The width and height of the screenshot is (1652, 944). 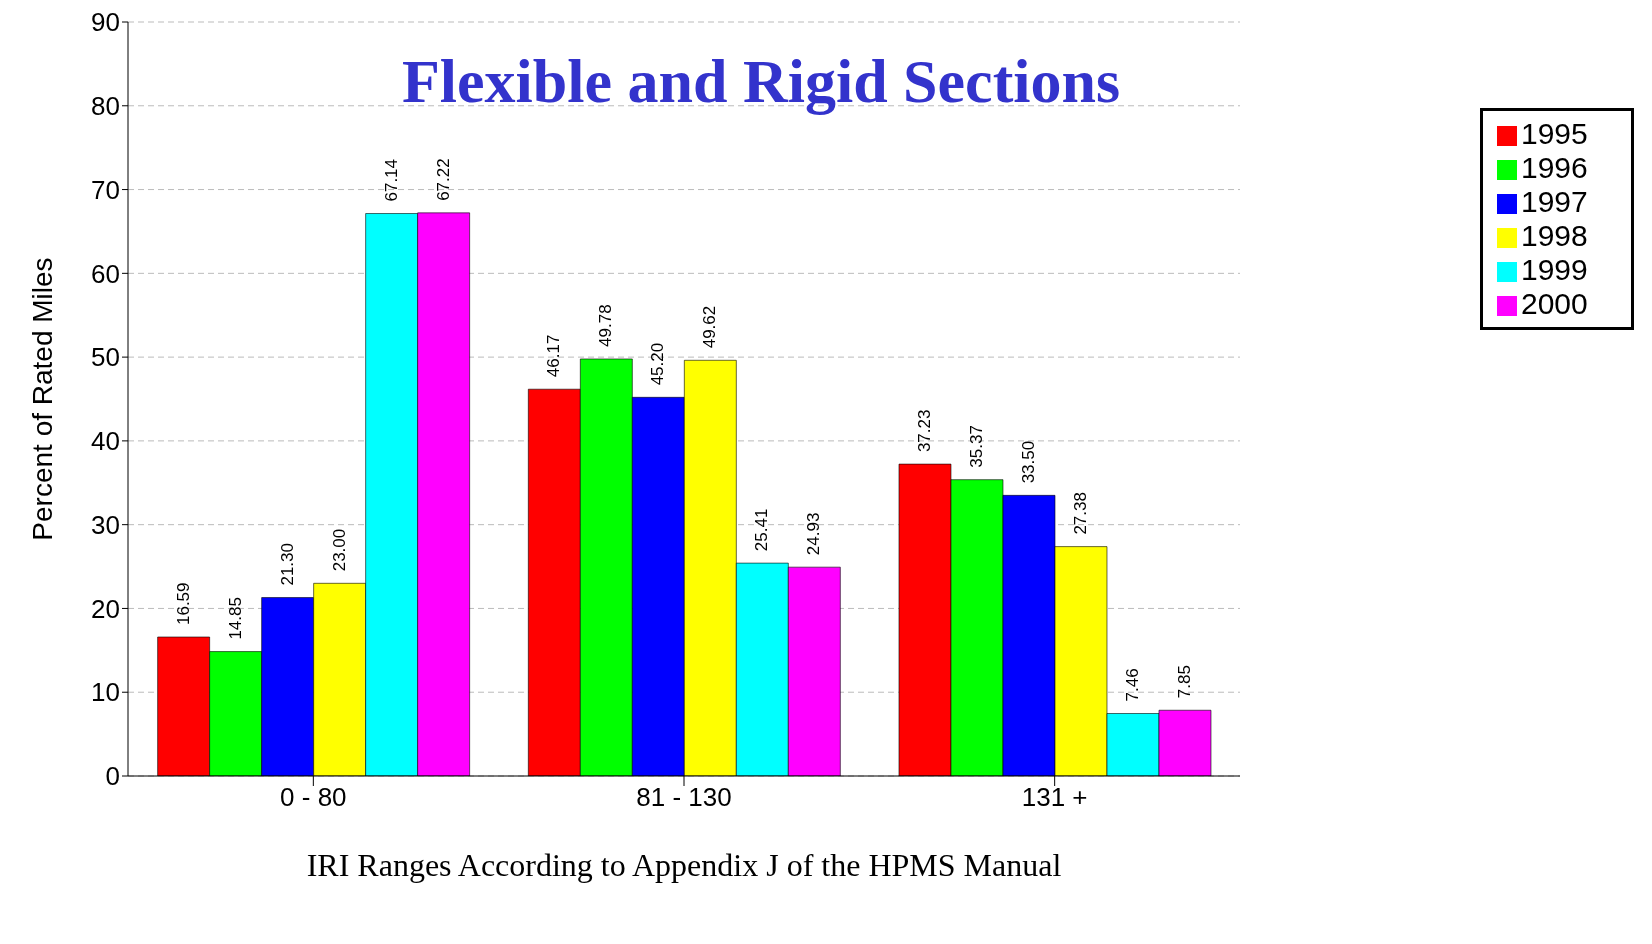 I want to click on y-tick-label: 80, so click(x=105, y=106).